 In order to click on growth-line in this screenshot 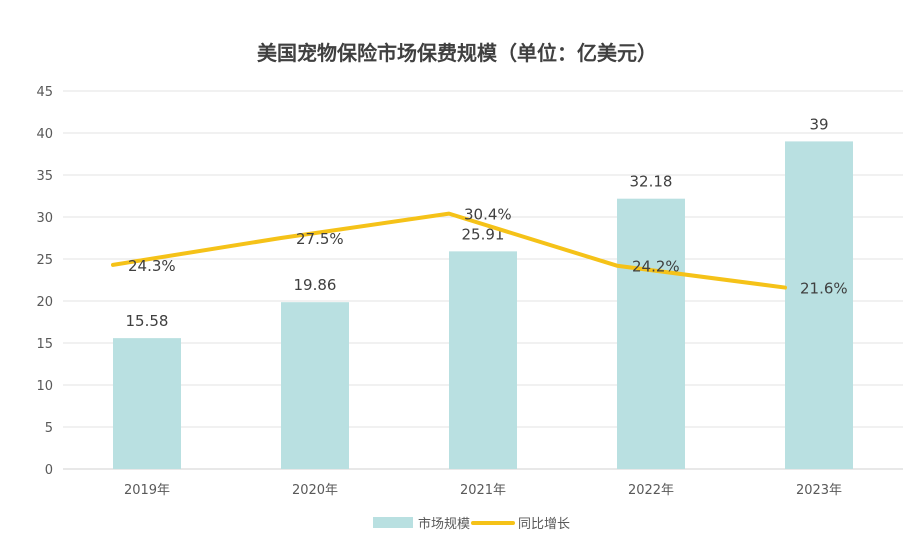, I will do `click(449, 250)`.